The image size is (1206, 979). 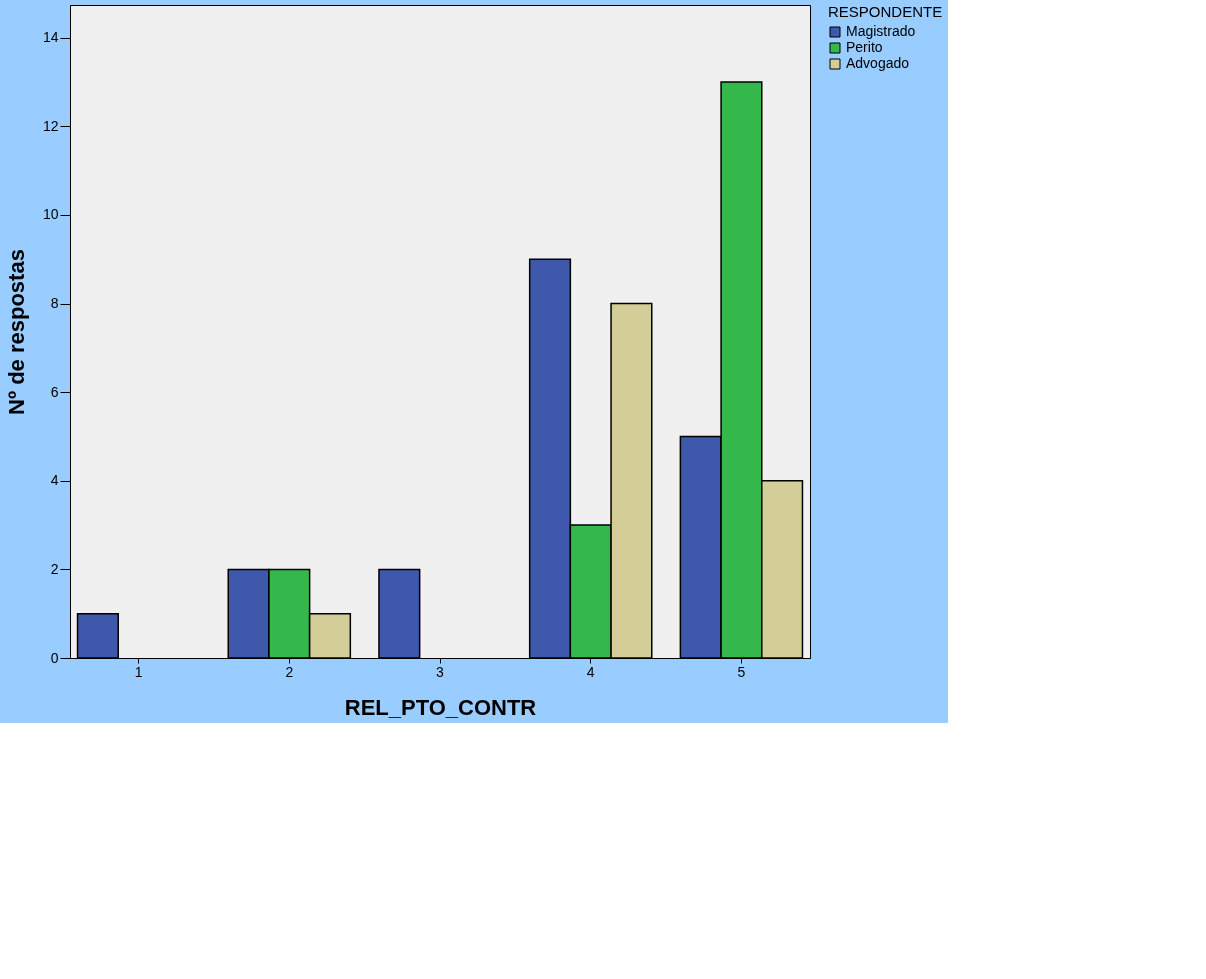 What do you see at coordinates (741, 671) in the screenshot?
I see `x-tick-label: 5` at bounding box center [741, 671].